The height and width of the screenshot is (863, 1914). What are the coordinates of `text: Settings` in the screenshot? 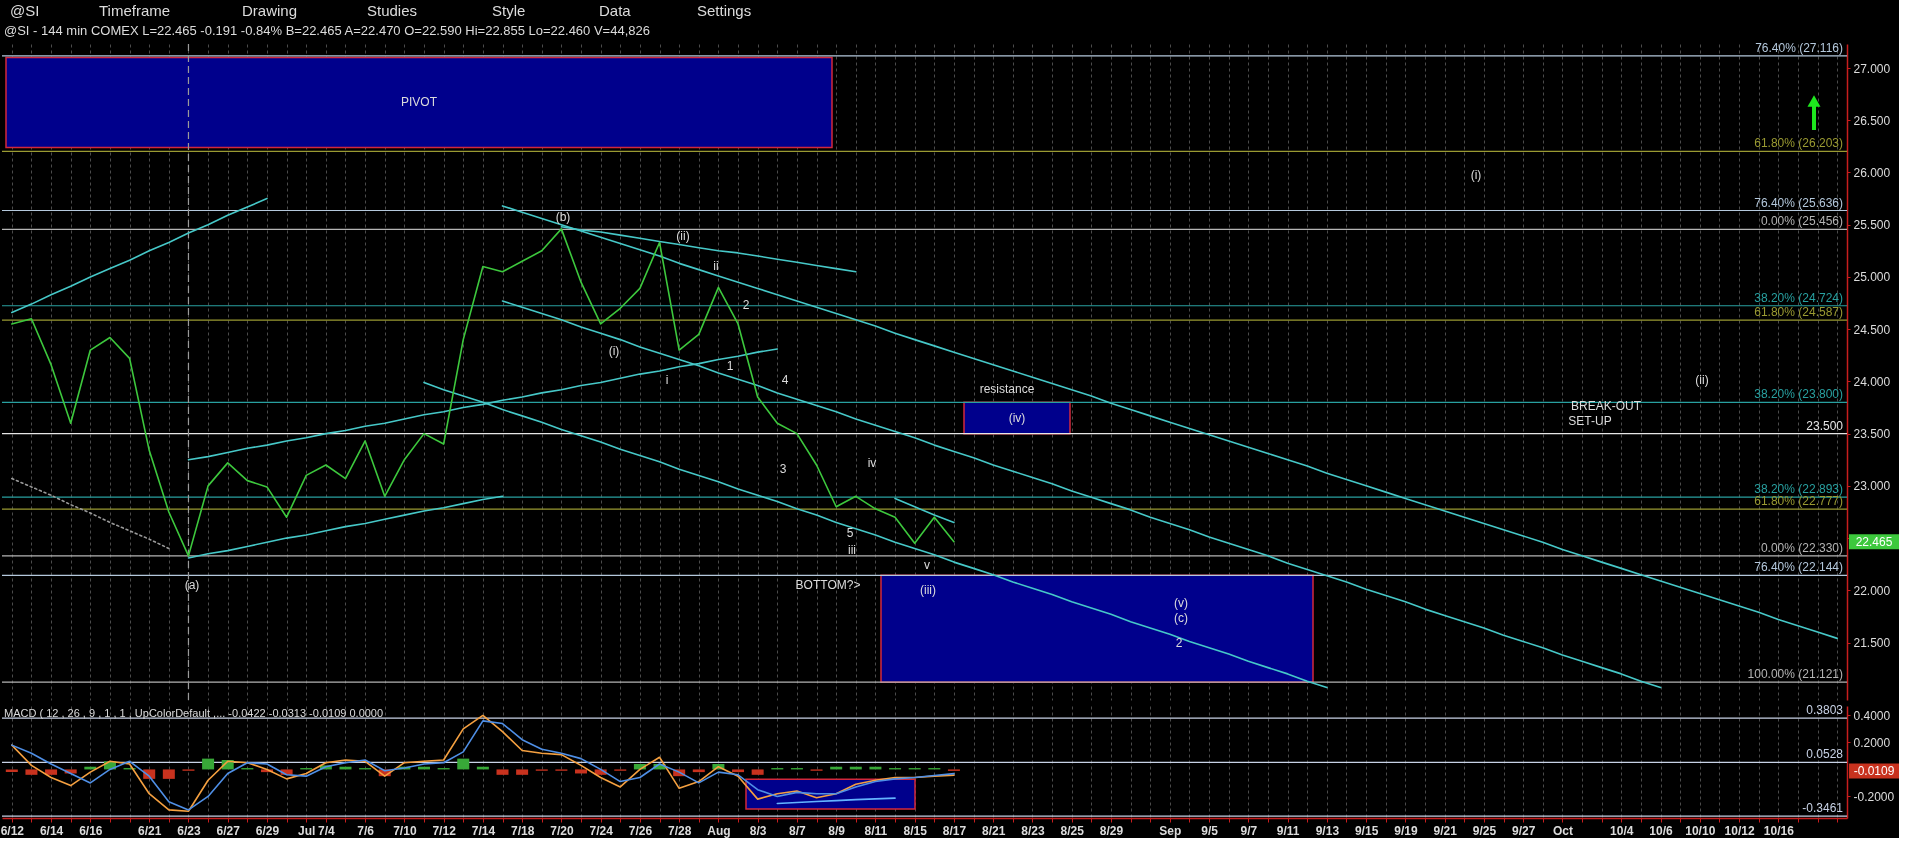 It's located at (724, 10).